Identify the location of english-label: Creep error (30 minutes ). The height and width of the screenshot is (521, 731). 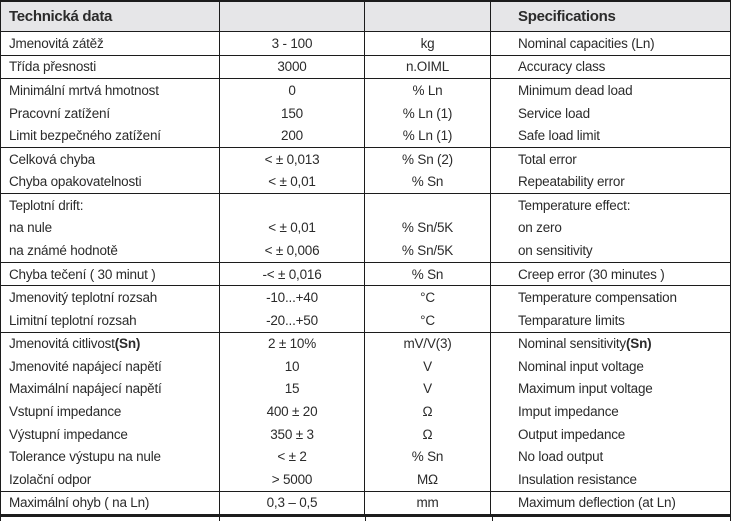
(591, 274).